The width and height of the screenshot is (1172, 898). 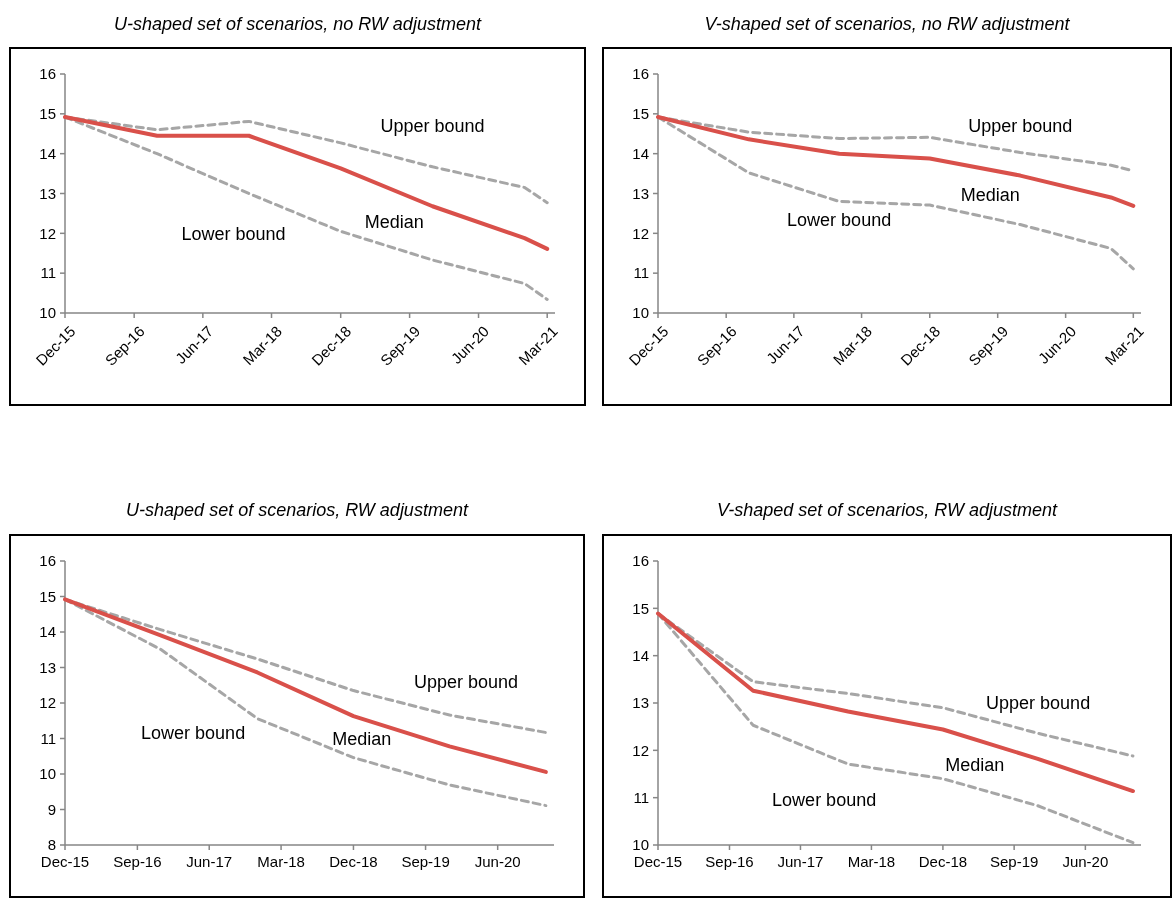 What do you see at coordinates (887, 510) in the screenshot?
I see `chart-title: V-shaped set of scenarios, RW adjustment` at bounding box center [887, 510].